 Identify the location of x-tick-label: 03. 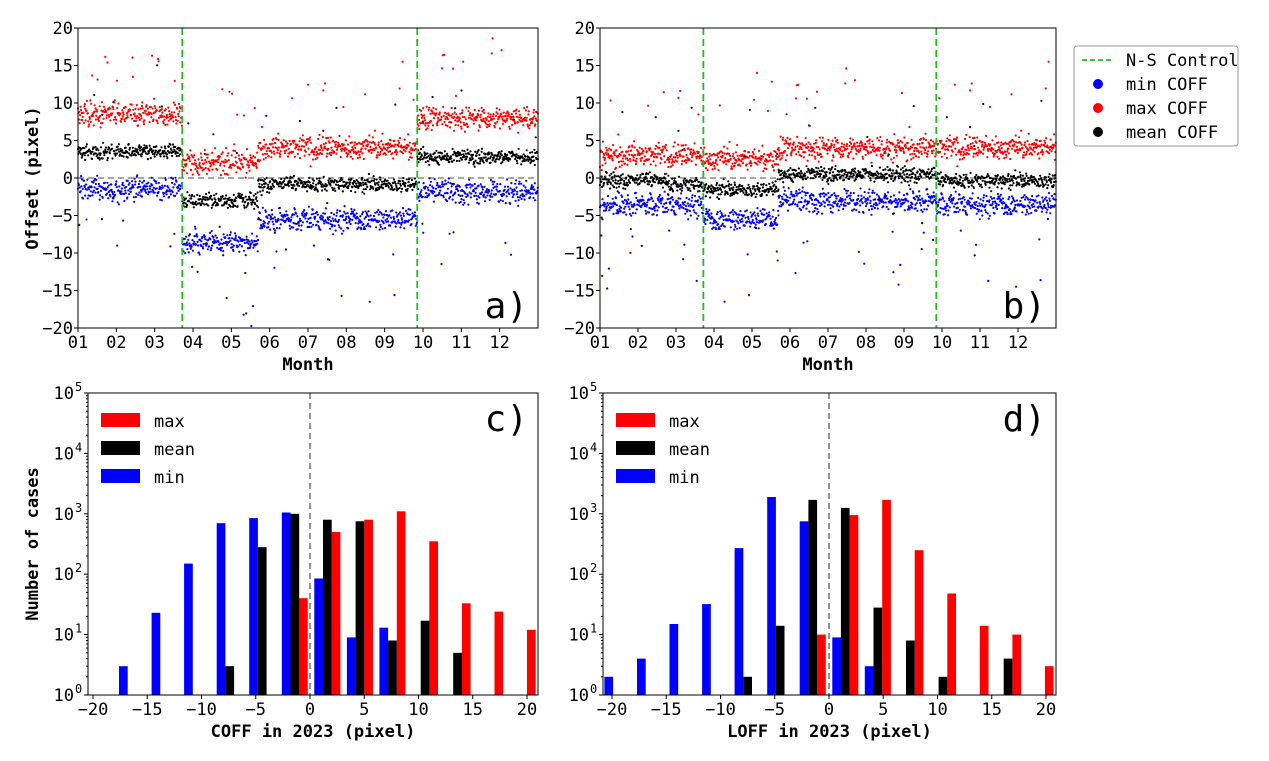
(154, 343).